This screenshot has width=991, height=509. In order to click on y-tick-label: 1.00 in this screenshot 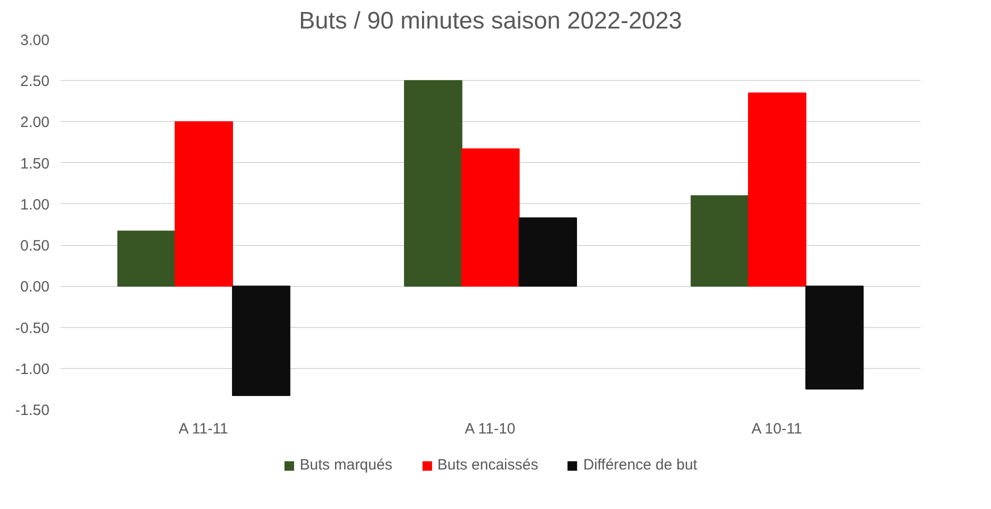, I will do `click(35, 205)`.